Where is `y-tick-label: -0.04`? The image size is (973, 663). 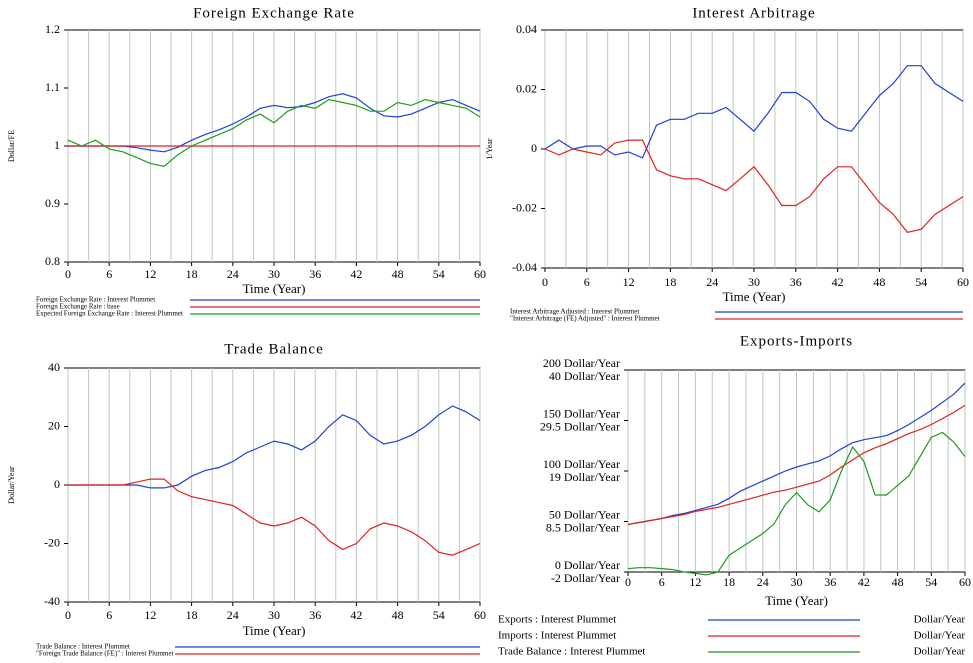
y-tick-label: -0.04 is located at coordinates (524, 267).